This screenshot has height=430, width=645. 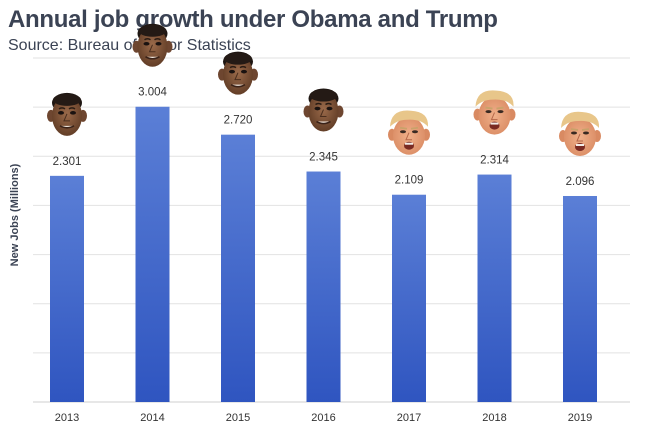 I want to click on data-label-2018: 2.314, so click(x=494, y=161).